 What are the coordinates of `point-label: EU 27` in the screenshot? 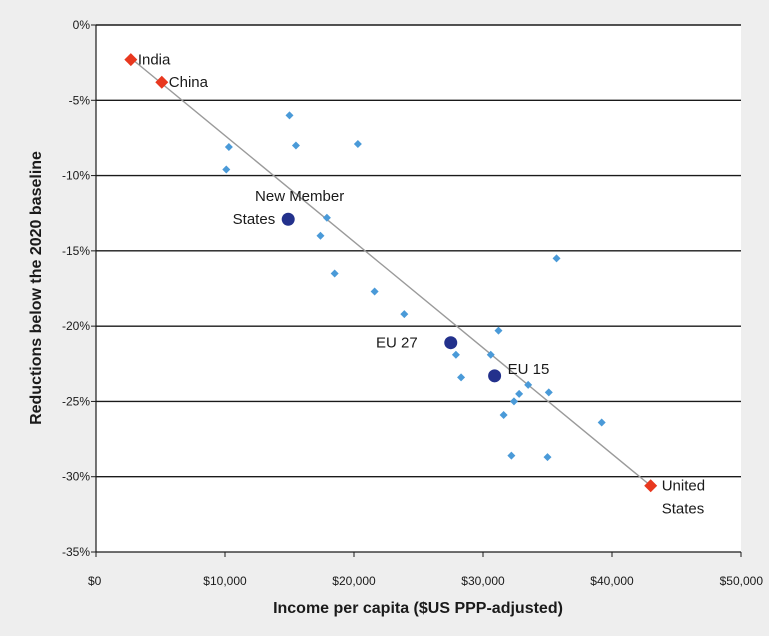 It's located at (397, 343).